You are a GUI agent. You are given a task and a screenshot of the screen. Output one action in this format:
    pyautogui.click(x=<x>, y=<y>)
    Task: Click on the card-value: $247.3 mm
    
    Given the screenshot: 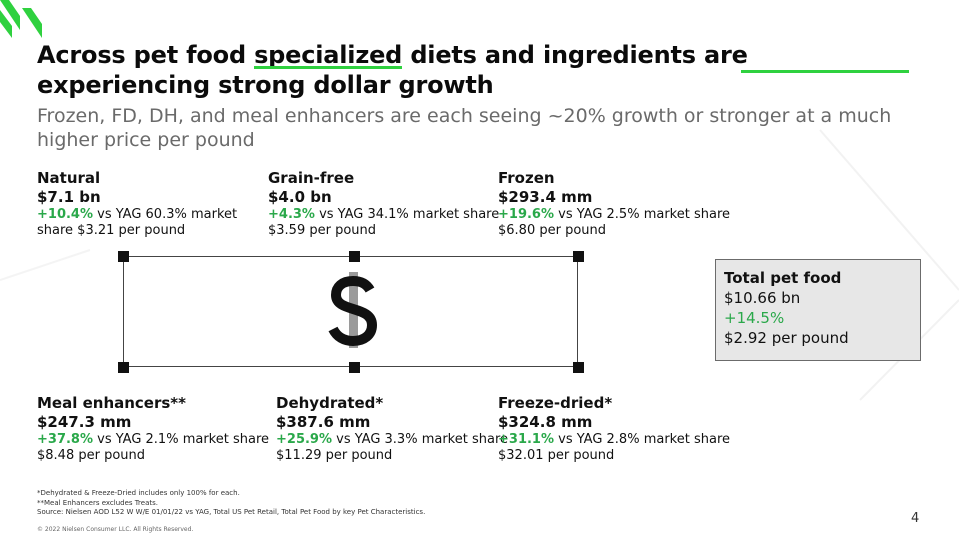 What is the action you would take?
    pyautogui.click(x=84, y=422)
    